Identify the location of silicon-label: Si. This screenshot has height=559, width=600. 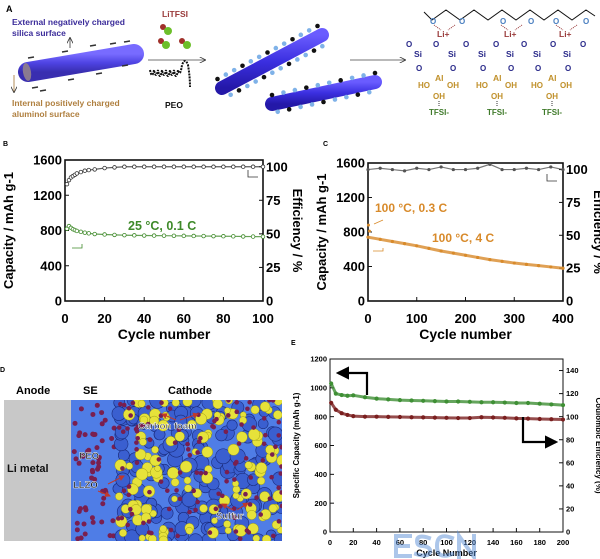
(452, 54).